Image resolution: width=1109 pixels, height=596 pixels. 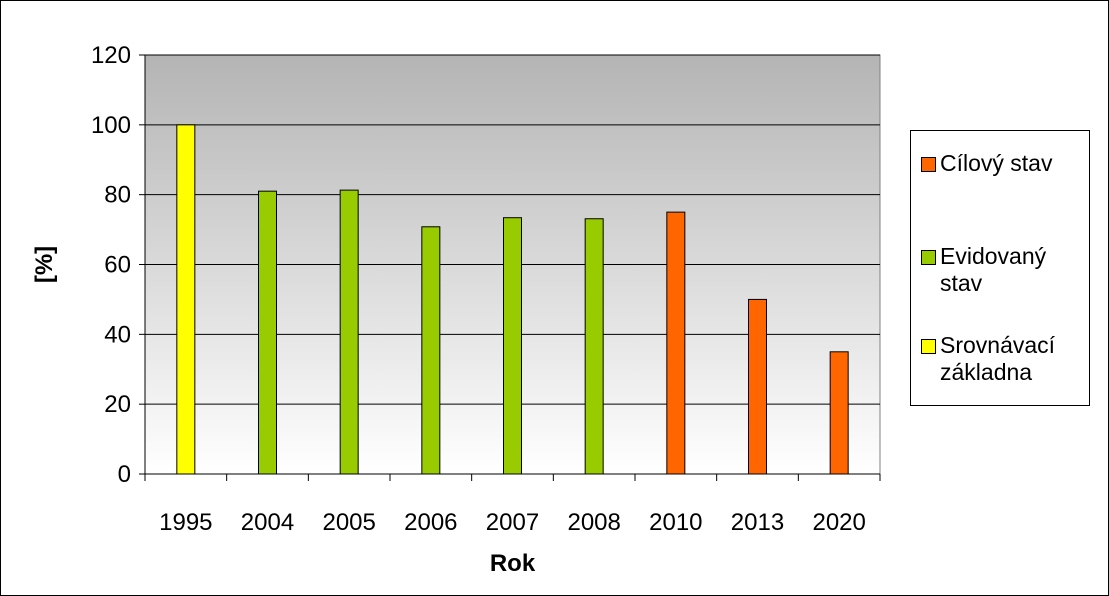 What do you see at coordinates (44, 264) in the screenshot?
I see `y-axis-title: [%]` at bounding box center [44, 264].